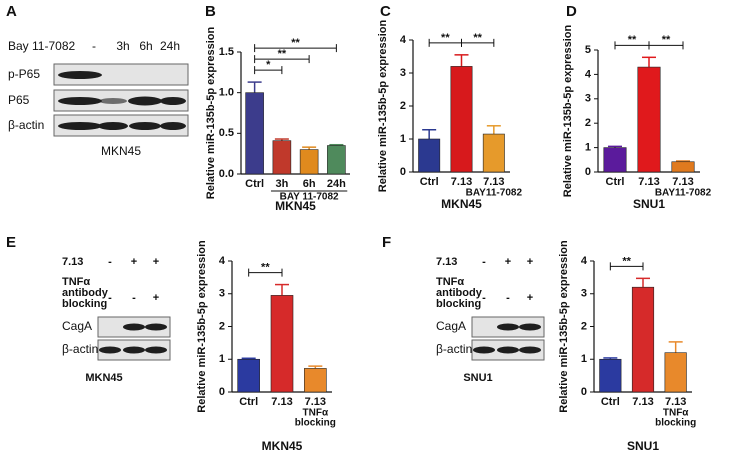  Describe the element at coordinates (477, 378) in the screenshot. I see `cell-line: SNU1` at that location.